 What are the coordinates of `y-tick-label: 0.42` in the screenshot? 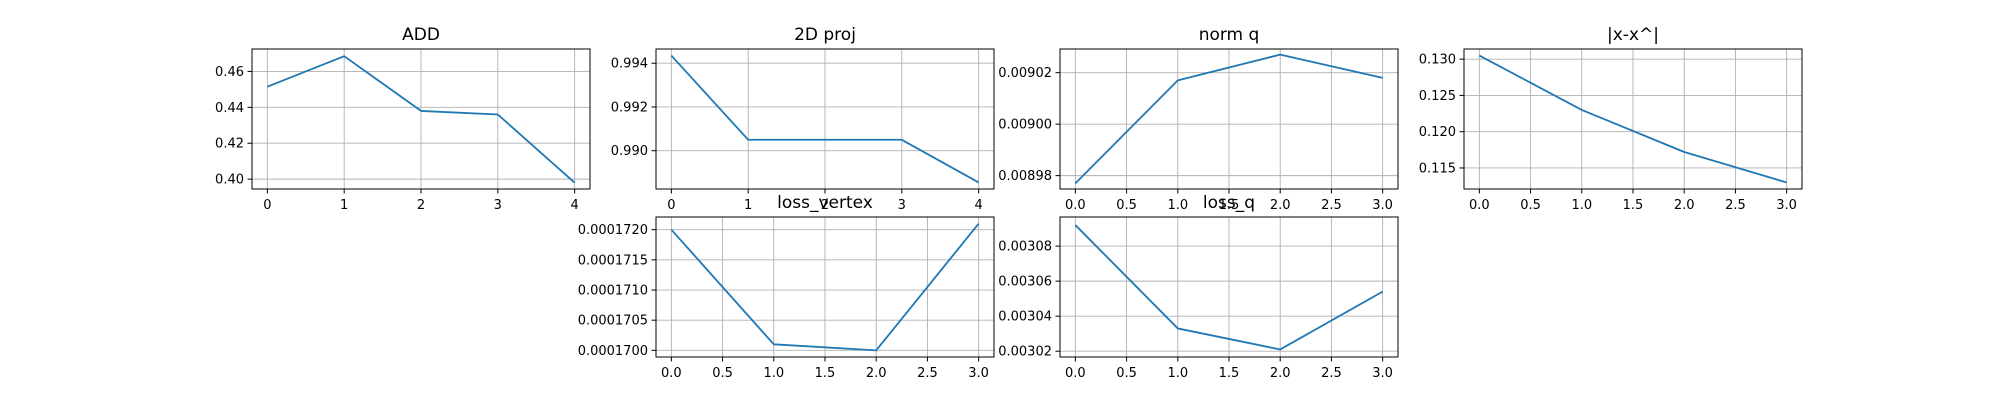 It's located at (229, 144).